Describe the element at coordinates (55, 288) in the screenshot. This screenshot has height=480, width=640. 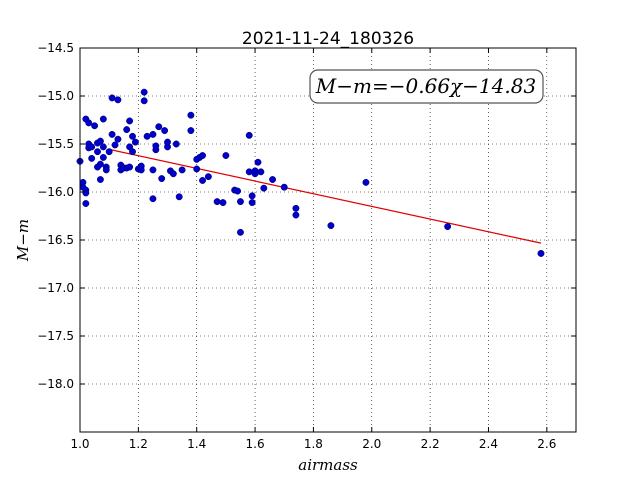
I see `y-tick-label: −17.0` at that location.